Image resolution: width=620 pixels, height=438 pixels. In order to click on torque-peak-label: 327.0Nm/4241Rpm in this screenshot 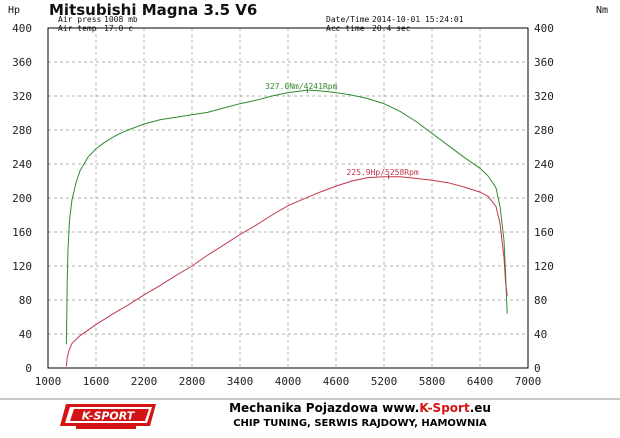, I will do `click(301, 86)`.